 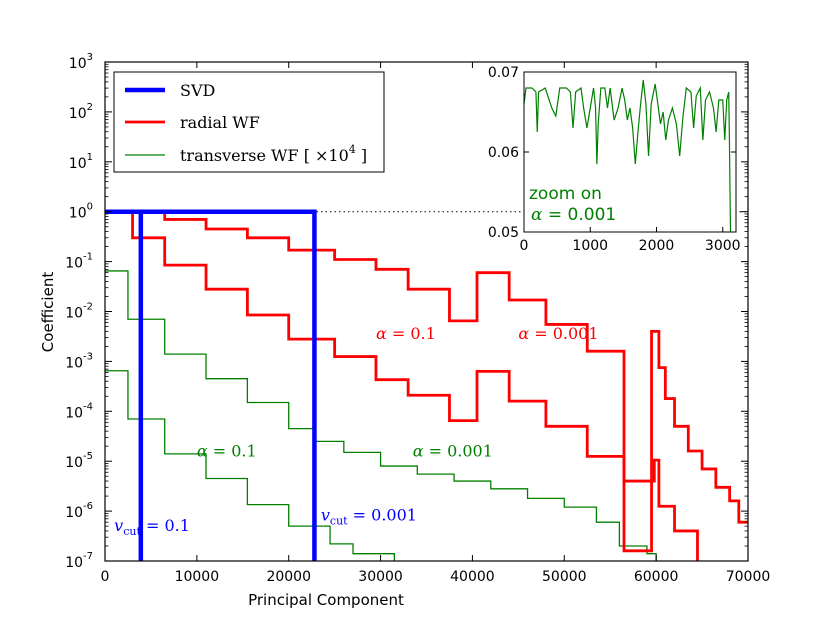 I want to click on y-tick-label: 10², so click(x=81, y=112).